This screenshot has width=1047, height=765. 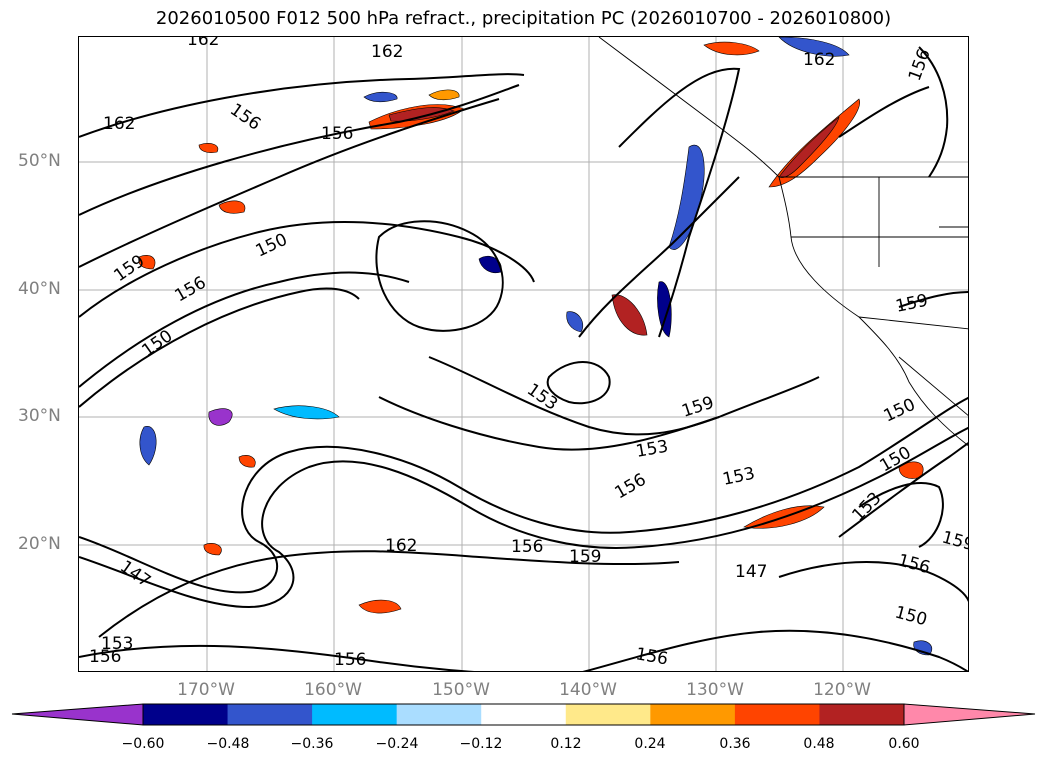 I want to click on lat-label-20n: 20°N, so click(x=39, y=544).